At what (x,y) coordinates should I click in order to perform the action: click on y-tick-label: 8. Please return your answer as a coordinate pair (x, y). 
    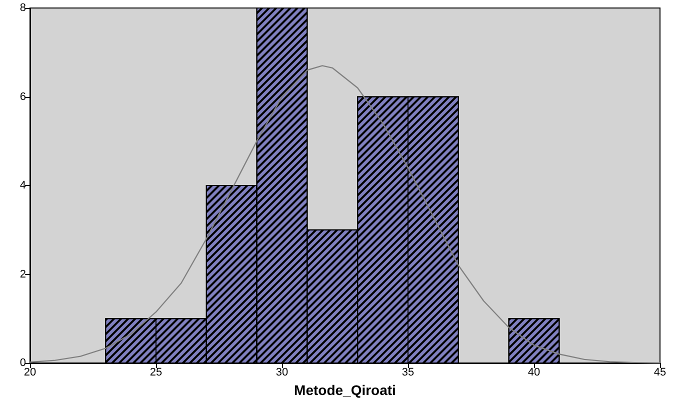
    Looking at the image, I should click on (23, 8).